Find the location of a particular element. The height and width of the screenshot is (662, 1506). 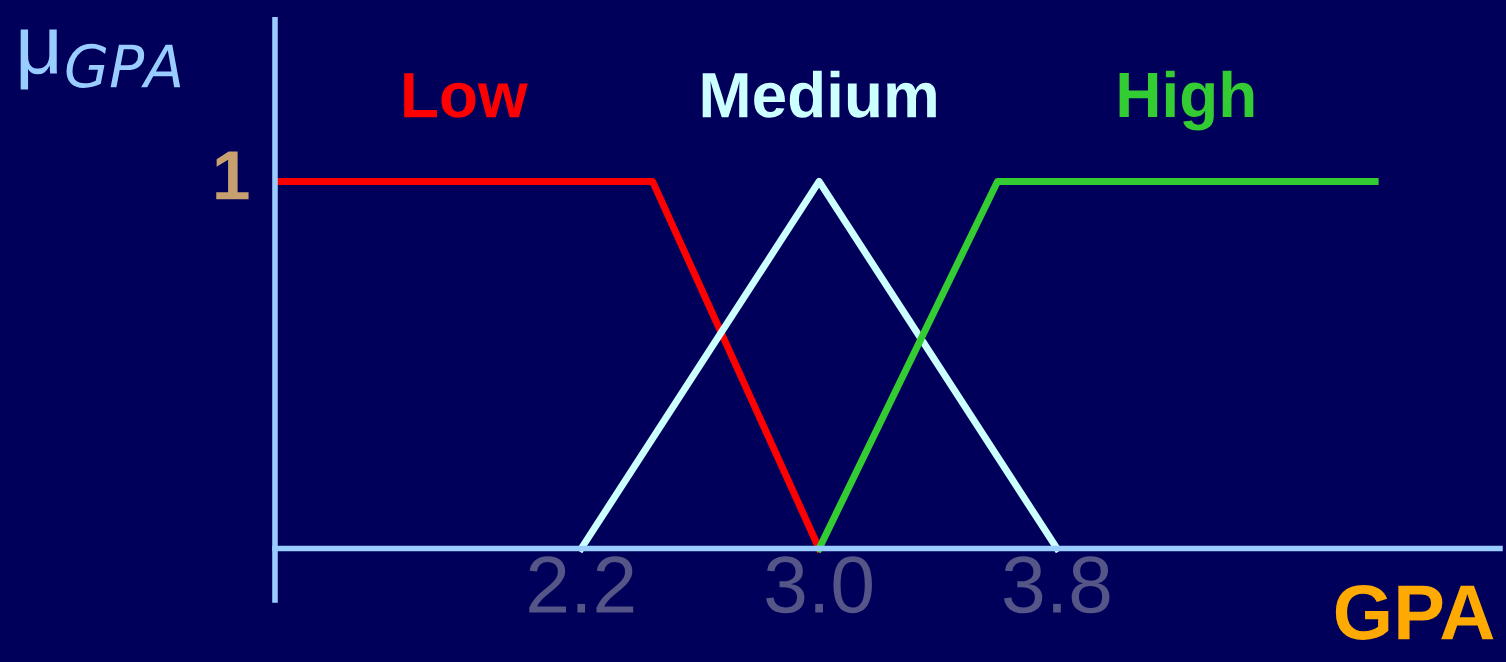

series-label: High is located at coordinates (1186, 100).